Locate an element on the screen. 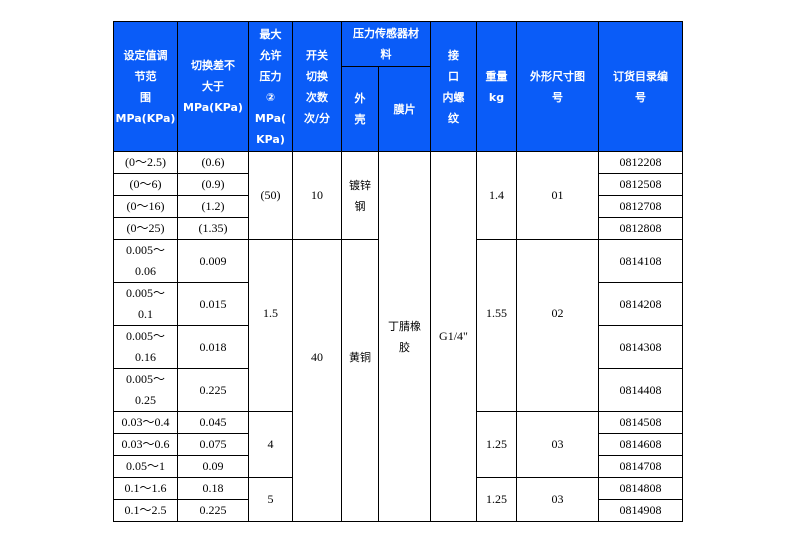  setting-range-cell: 0.005～0.25 is located at coordinates (145, 390).